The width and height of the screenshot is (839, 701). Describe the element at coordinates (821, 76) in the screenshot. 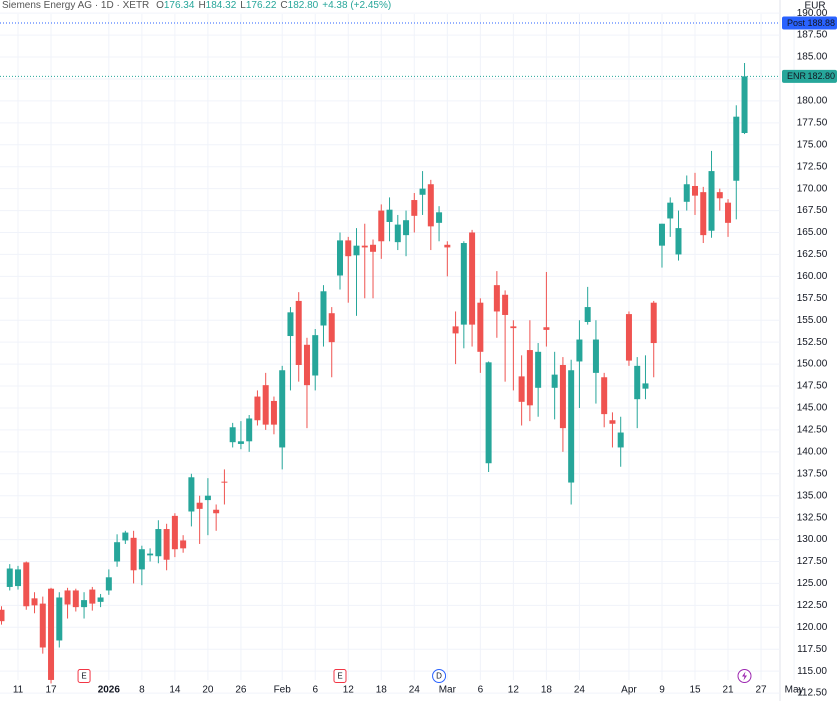

I see `price-tag-value: 182.80` at that location.